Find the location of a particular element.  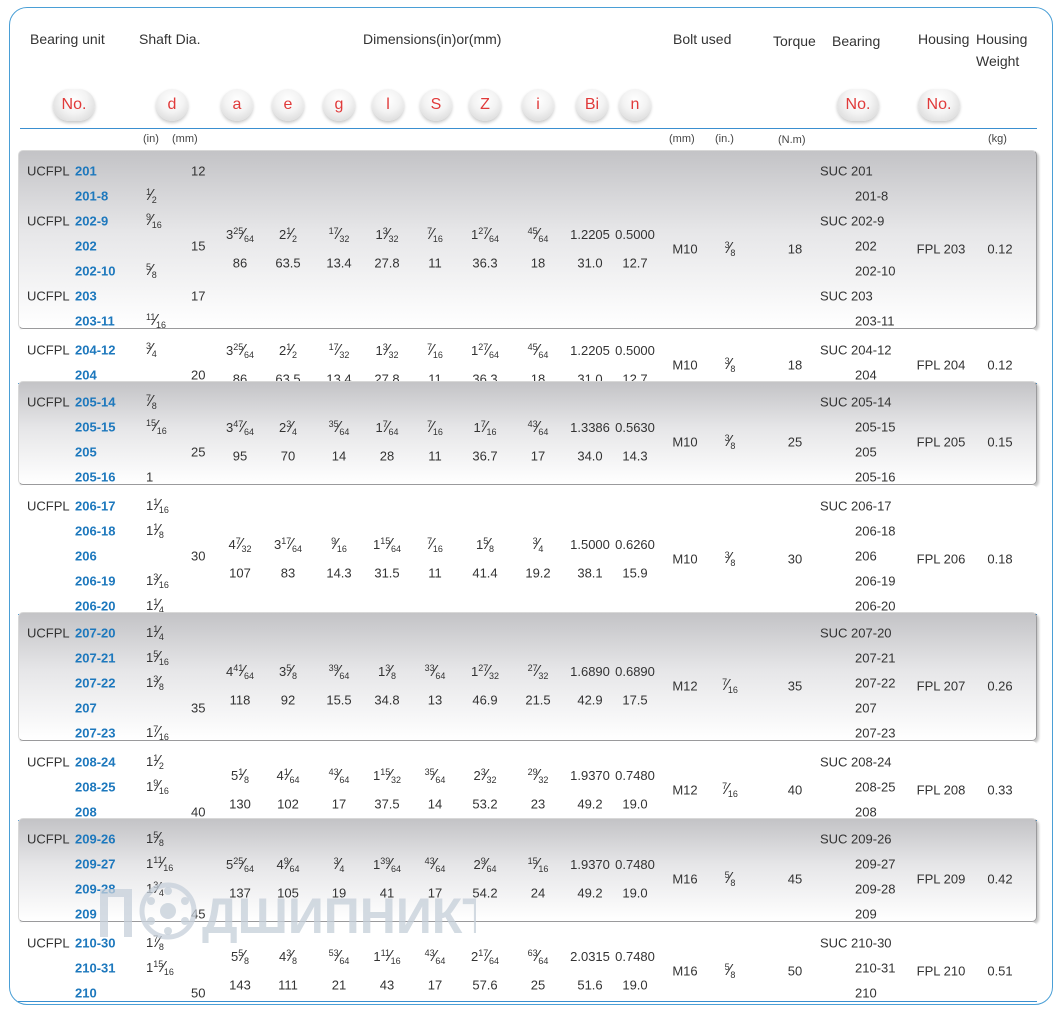

header-shaft-dia: Shaft Dia. is located at coordinates (170, 39).